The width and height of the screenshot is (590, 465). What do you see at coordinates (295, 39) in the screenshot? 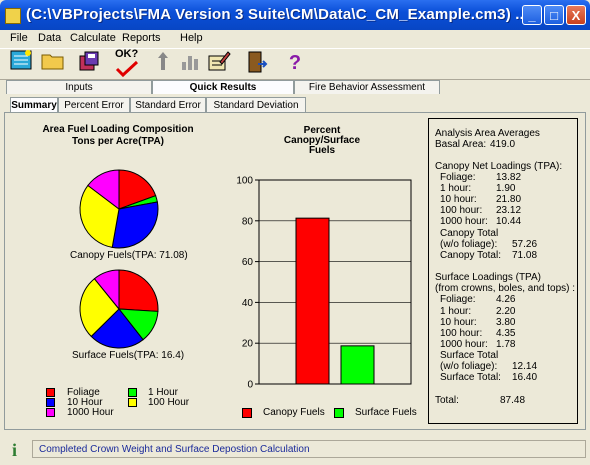
I see `menu-bar: File Data Calculate Reports Help` at bounding box center [295, 39].